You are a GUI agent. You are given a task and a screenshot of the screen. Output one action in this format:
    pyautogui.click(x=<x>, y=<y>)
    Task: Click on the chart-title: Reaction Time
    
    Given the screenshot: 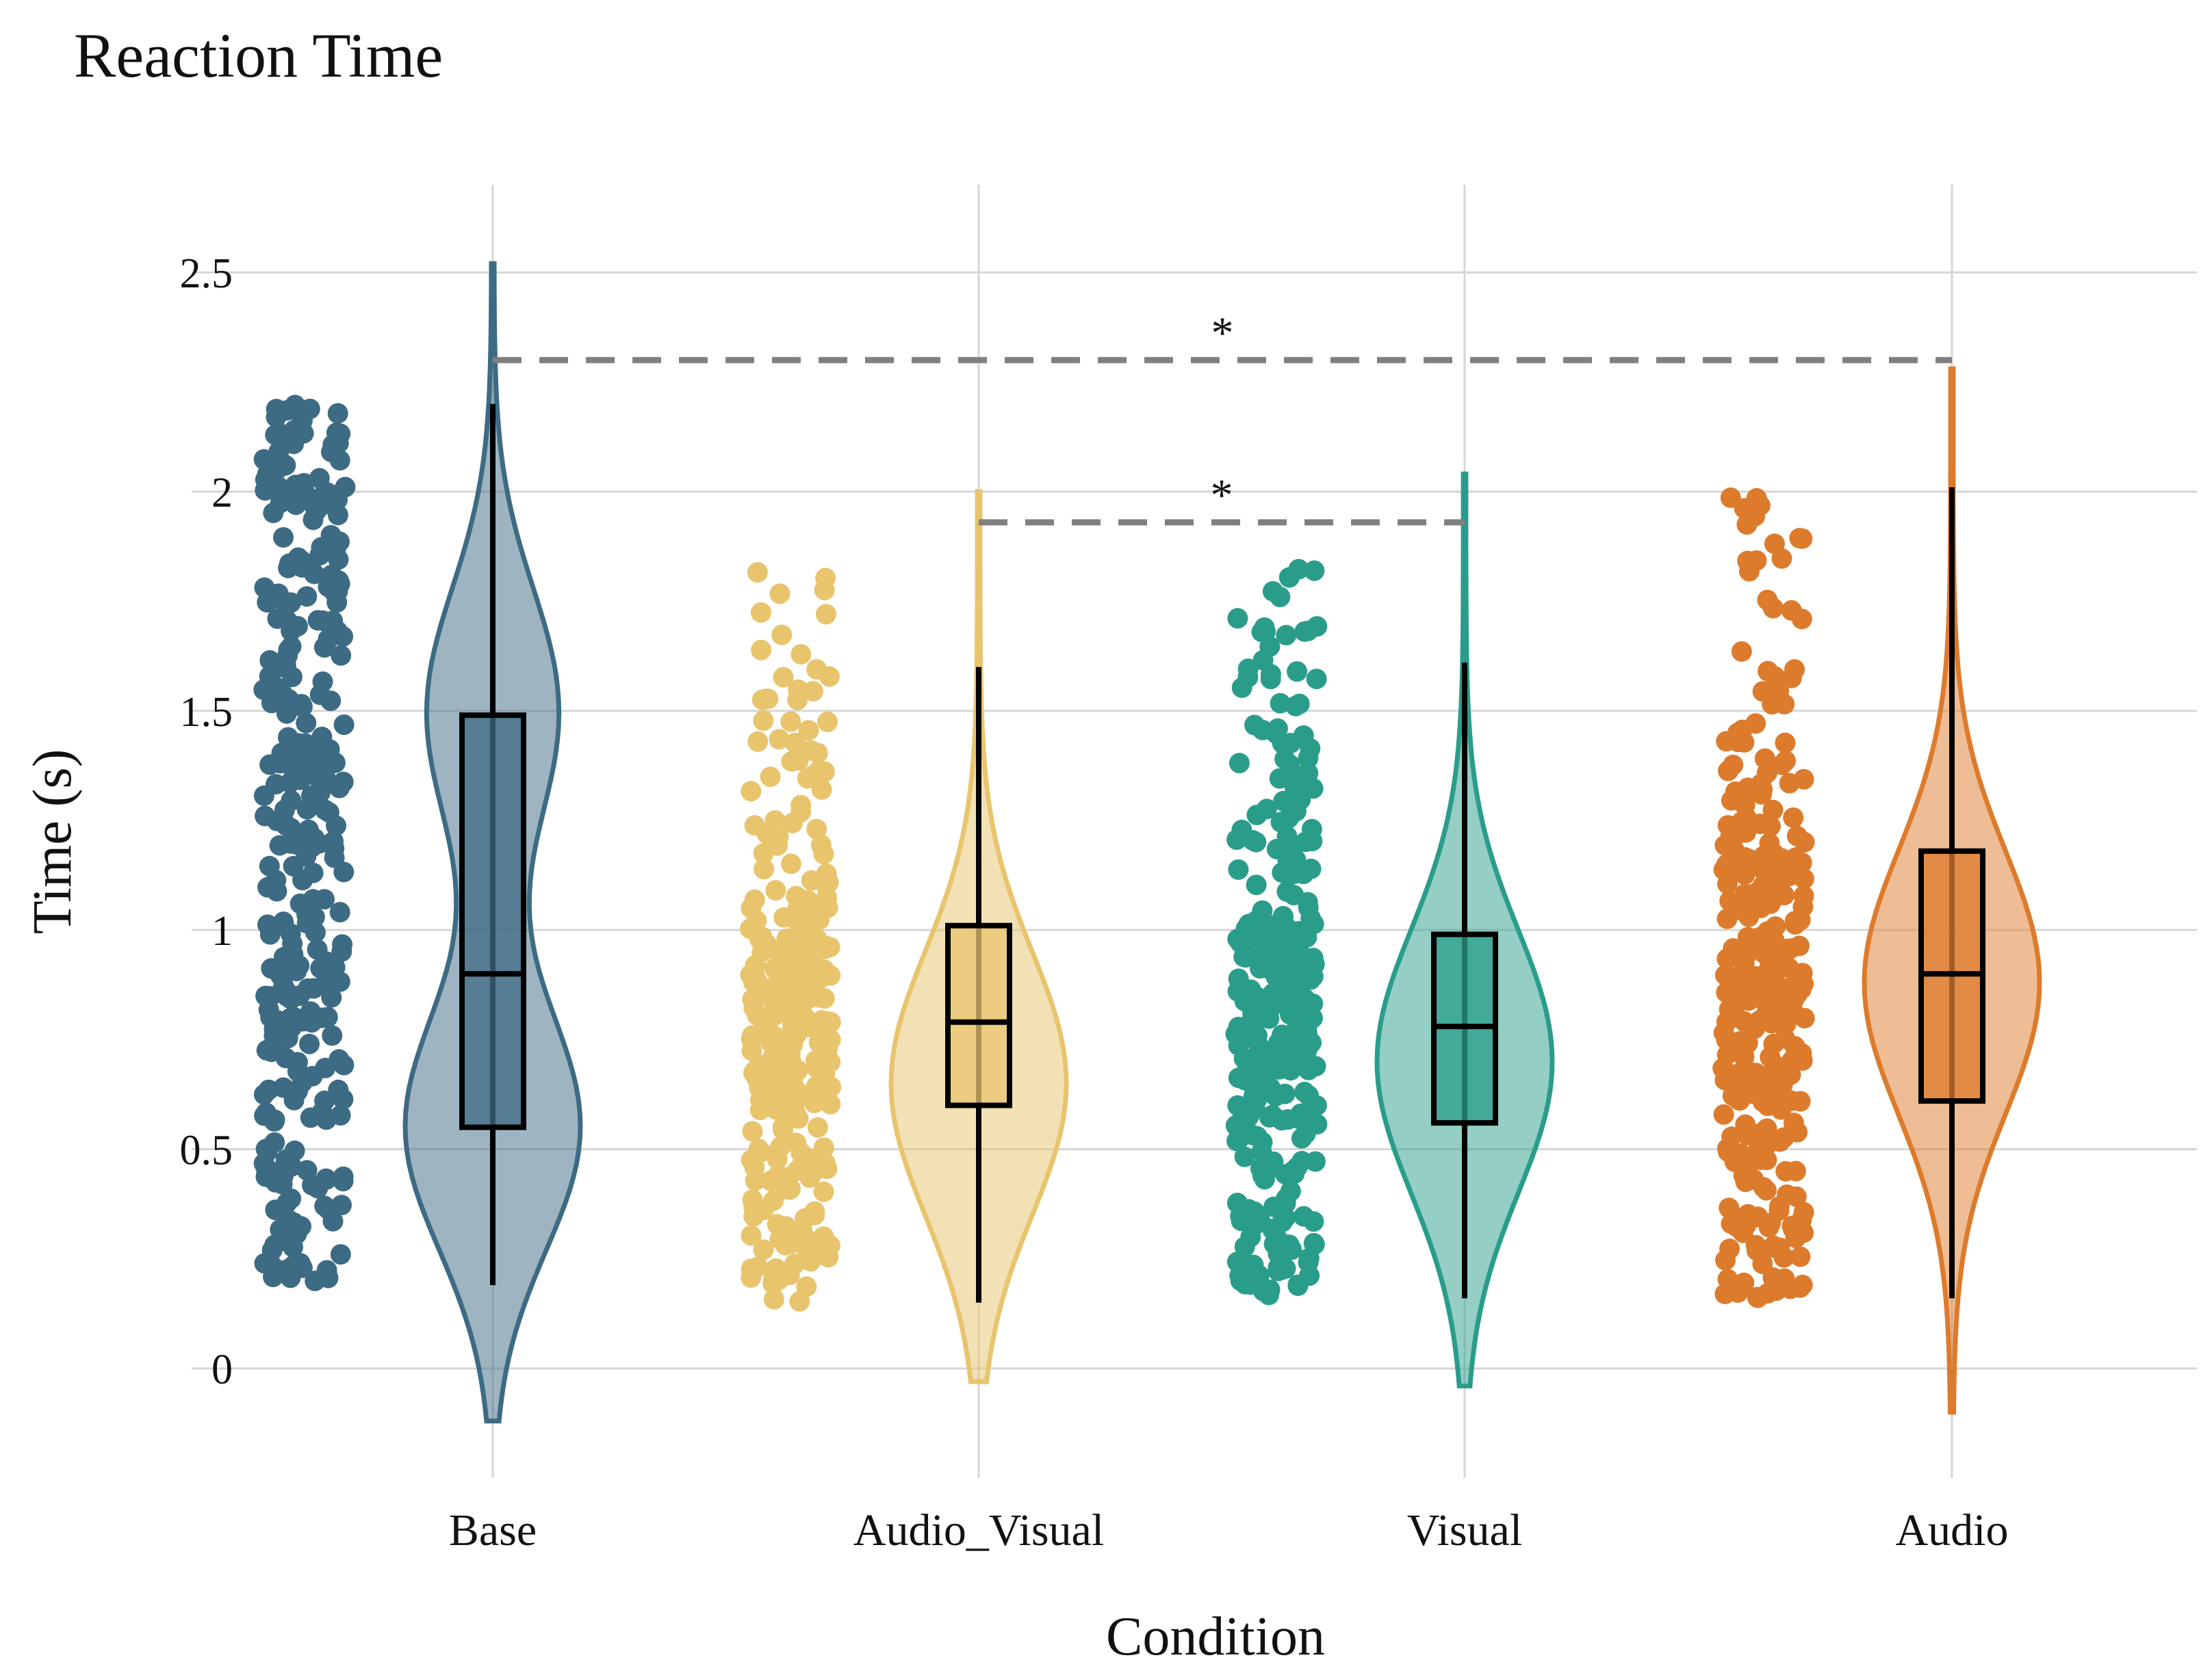 What is the action you would take?
    pyautogui.click(x=259, y=55)
    